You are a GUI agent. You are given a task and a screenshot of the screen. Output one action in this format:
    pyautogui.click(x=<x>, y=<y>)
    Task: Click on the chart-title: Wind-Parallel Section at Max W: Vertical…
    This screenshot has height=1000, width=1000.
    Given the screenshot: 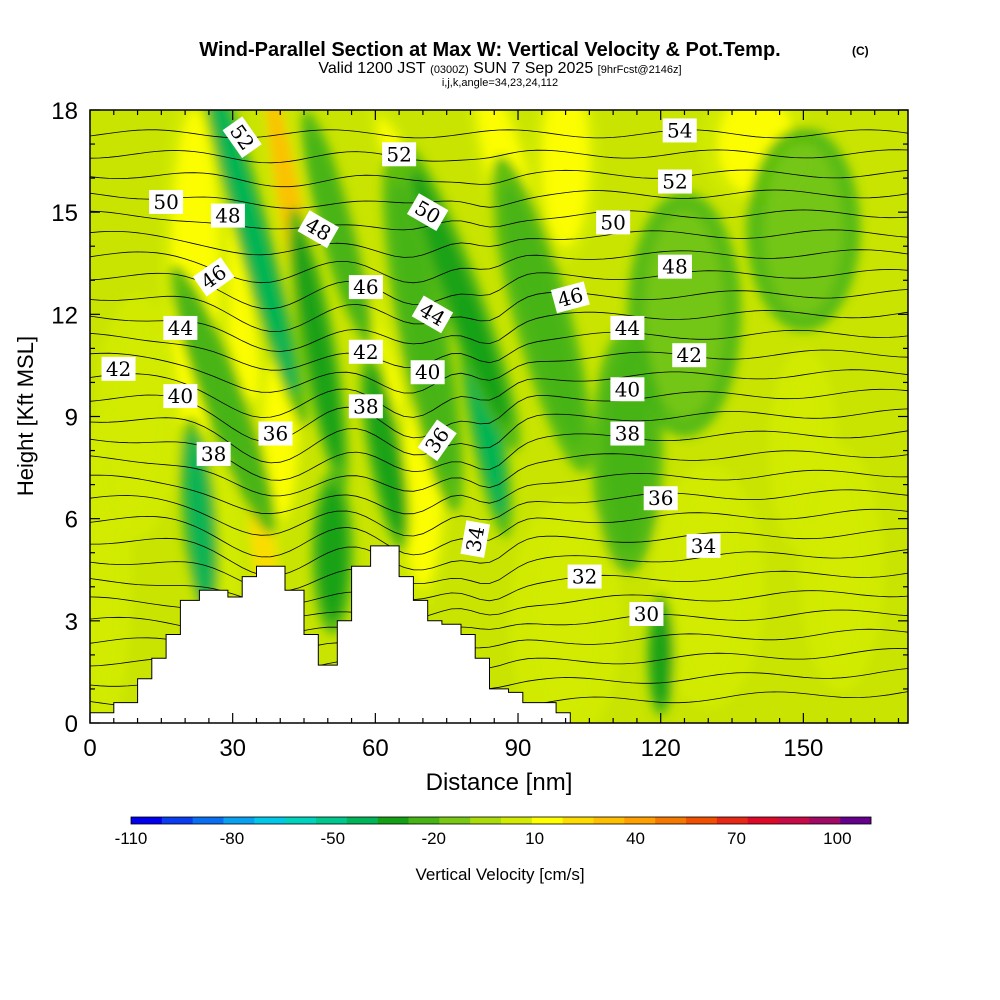 What is the action you would take?
    pyautogui.click(x=489, y=50)
    